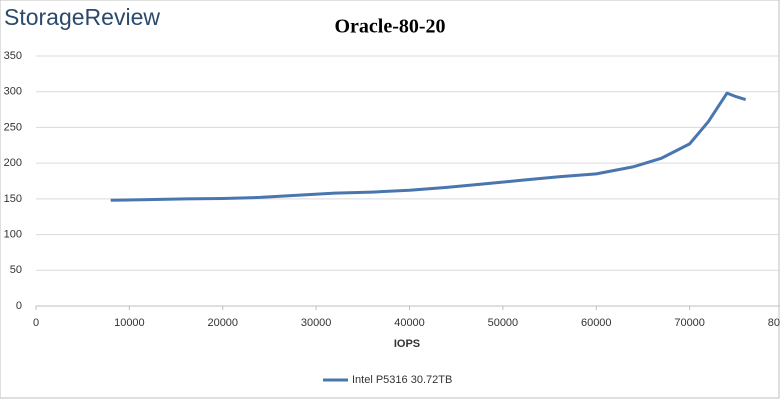 The height and width of the screenshot is (401, 780). What do you see at coordinates (13, 163) in the screenshot?
I see `y-tick-label: 200` at bounding box center [13, 163].